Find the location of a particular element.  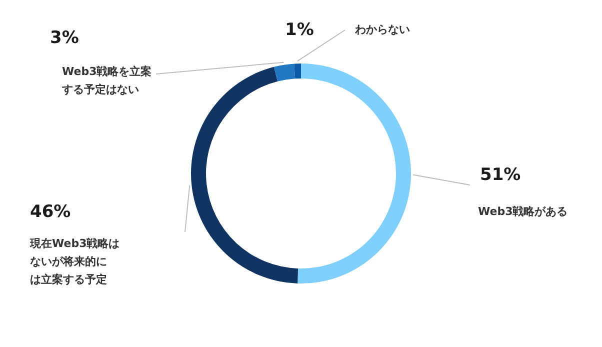

slice-label: Web3戦略がある is located at coordinates (523, 211).